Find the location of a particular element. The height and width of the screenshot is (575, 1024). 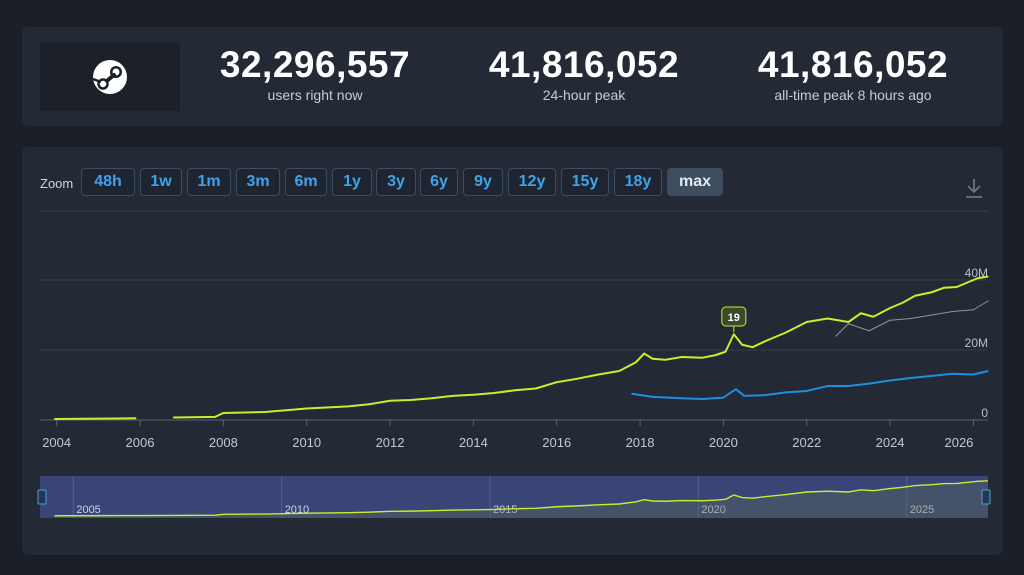

current-users-value: 32,296,557 is located at coordinates (315, 64).